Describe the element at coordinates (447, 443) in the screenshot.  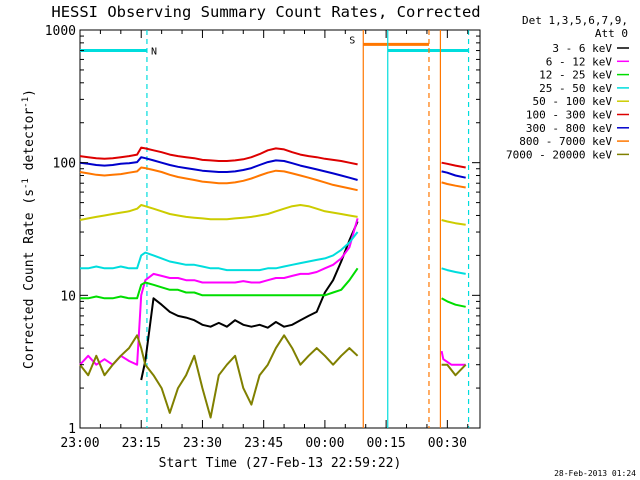
I see `x-tick-label-6: 00:30` at that location.